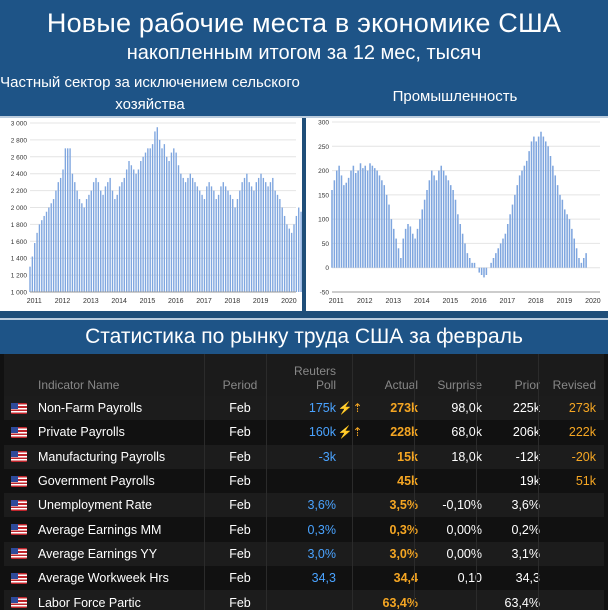 Image resolution: width=608 pixels, height=610 pixels. What do you see at coordinates (81, 432) in the screenshot?
I see `indicator-name: Private Payrolls` at bounding box center [81, 432].